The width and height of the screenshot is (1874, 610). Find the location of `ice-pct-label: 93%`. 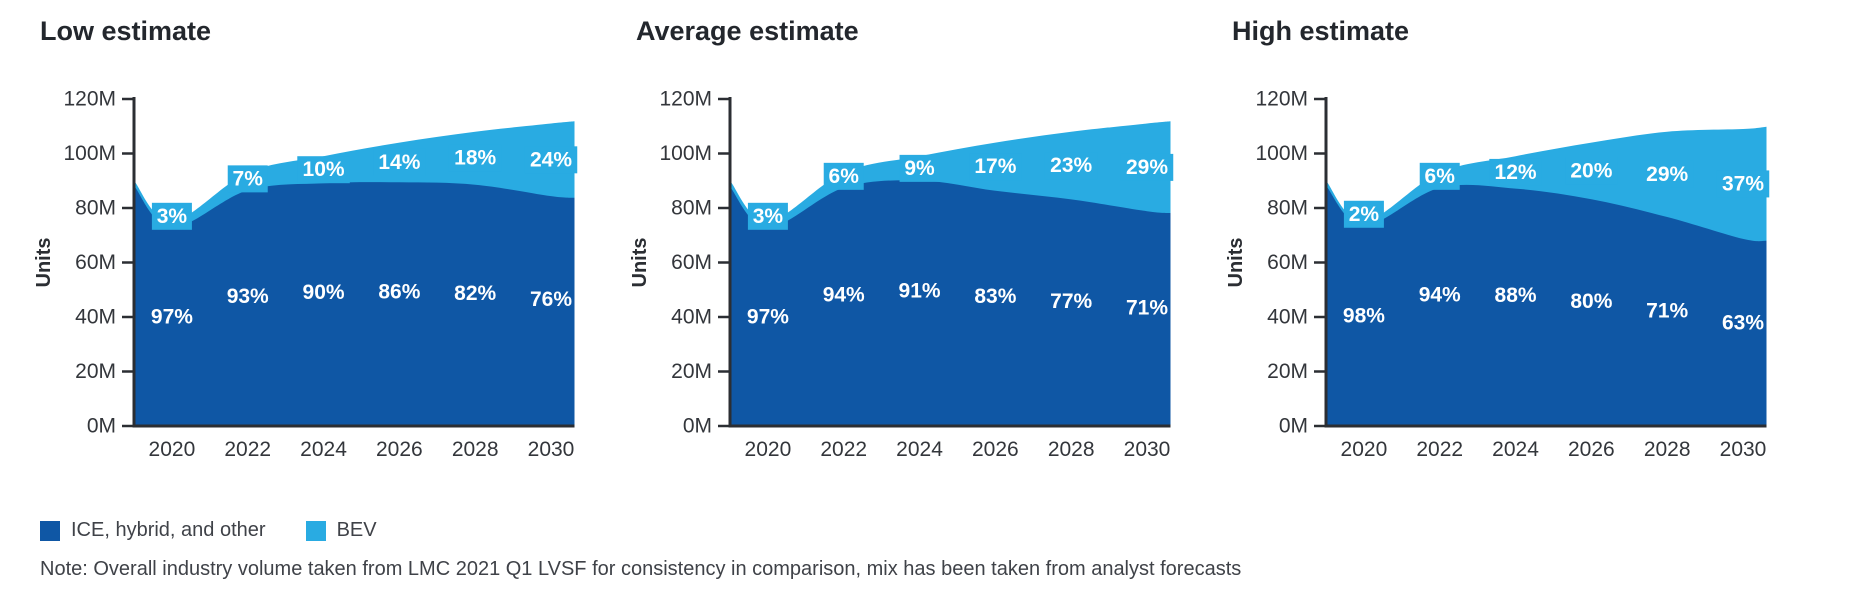

ice-pct-label: 93% is located at coordinates (248, 296).